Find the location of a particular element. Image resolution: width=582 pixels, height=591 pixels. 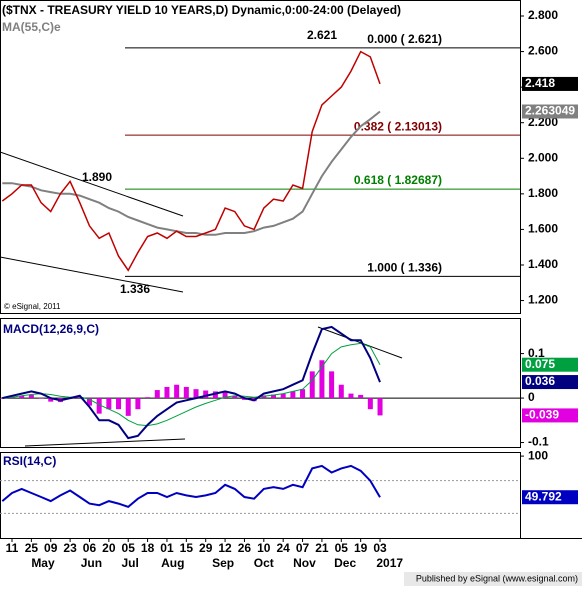

month-label: Nov is located at coordinates (304, 563).